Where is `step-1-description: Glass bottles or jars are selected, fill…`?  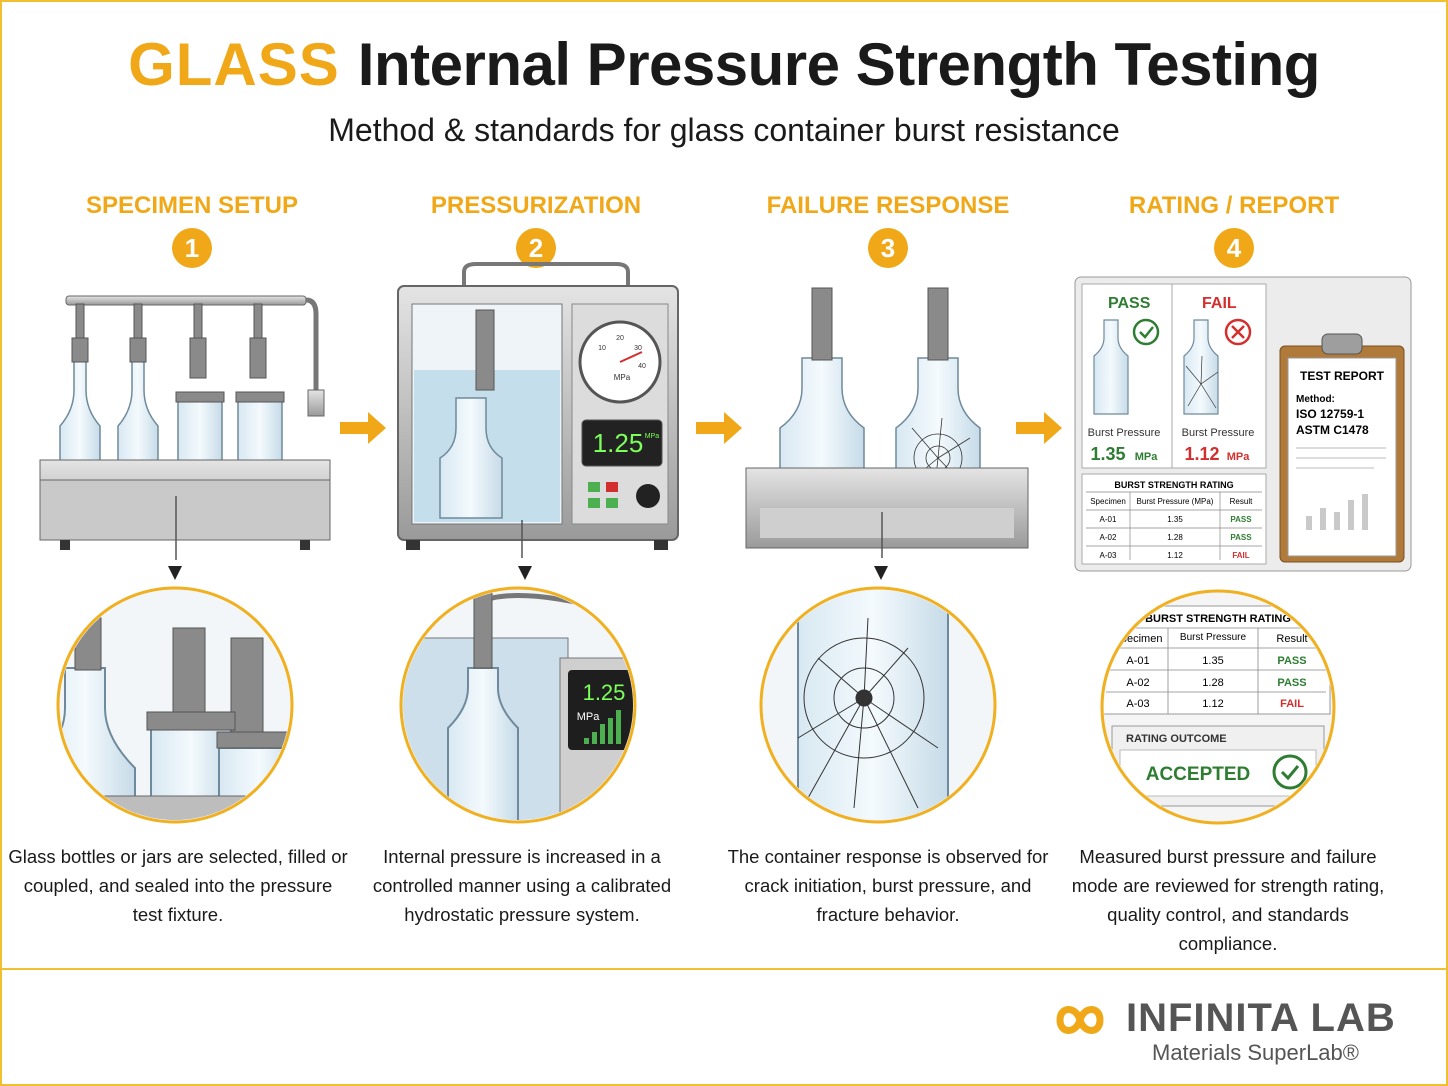
step-1-description: Glass bottles or jars are selected, fill… is located at coordinates (178, 885).